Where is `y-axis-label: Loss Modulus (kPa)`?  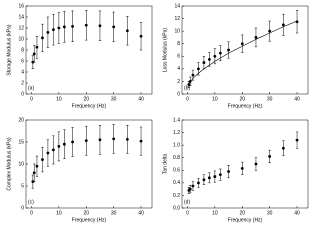
y-axis-label: Loss Modulus (kPa) is located at coordinates (165, 50).